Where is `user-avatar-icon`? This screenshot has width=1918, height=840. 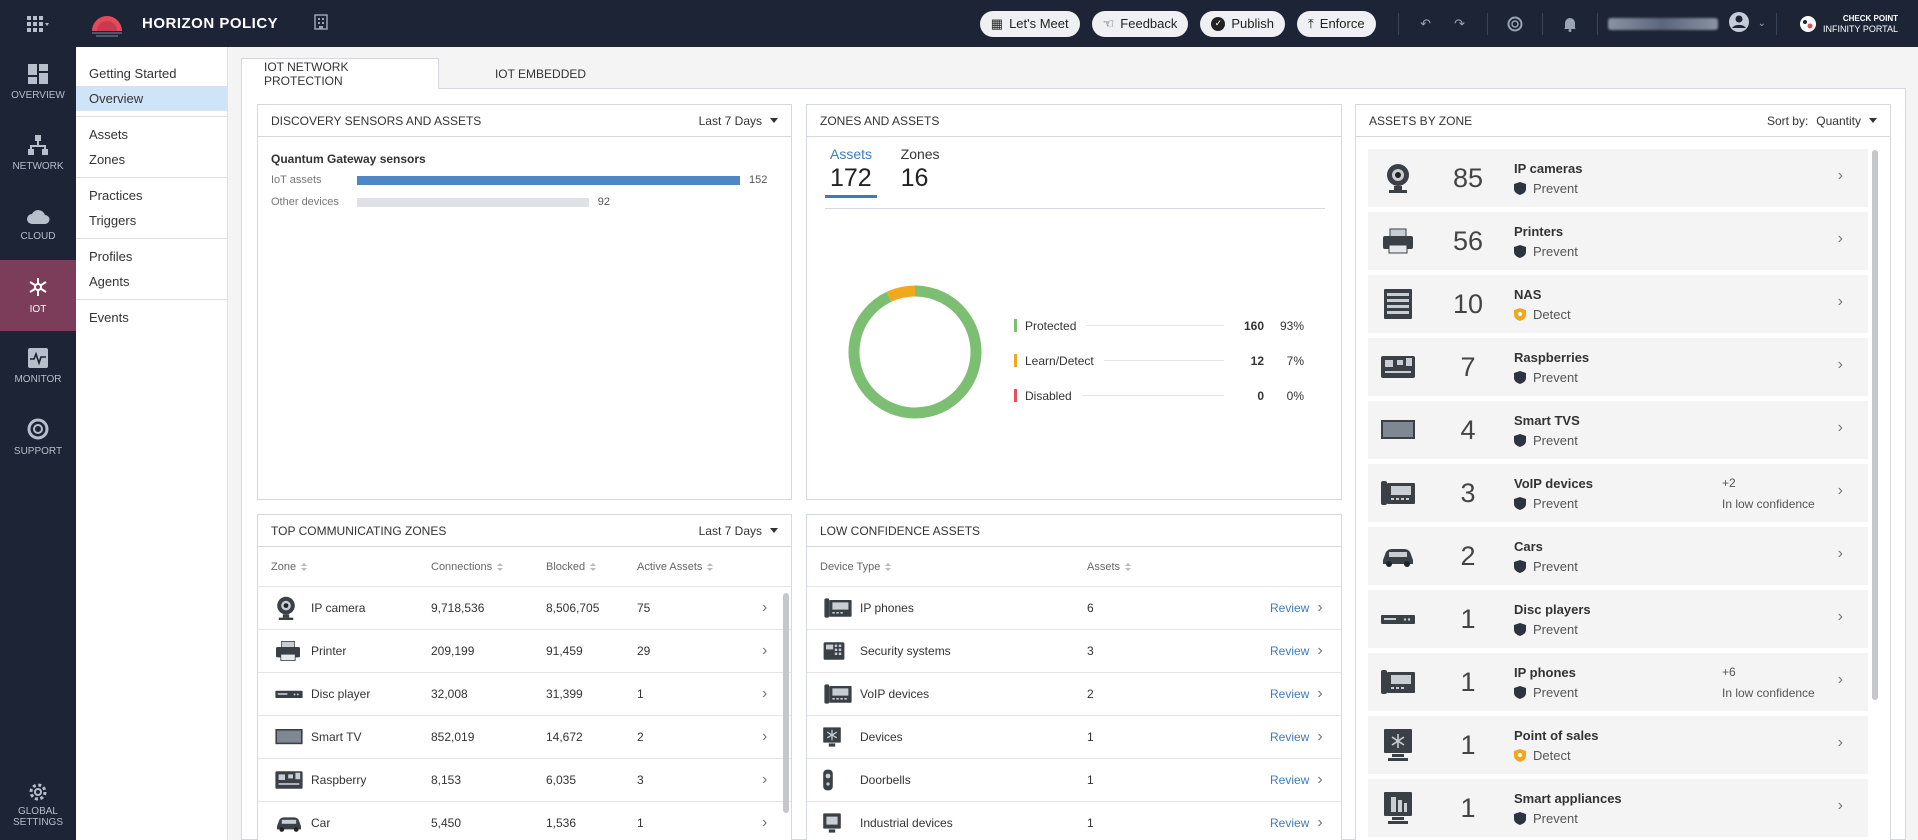
user-avatar-icon is located at coordinates (1739, 23).